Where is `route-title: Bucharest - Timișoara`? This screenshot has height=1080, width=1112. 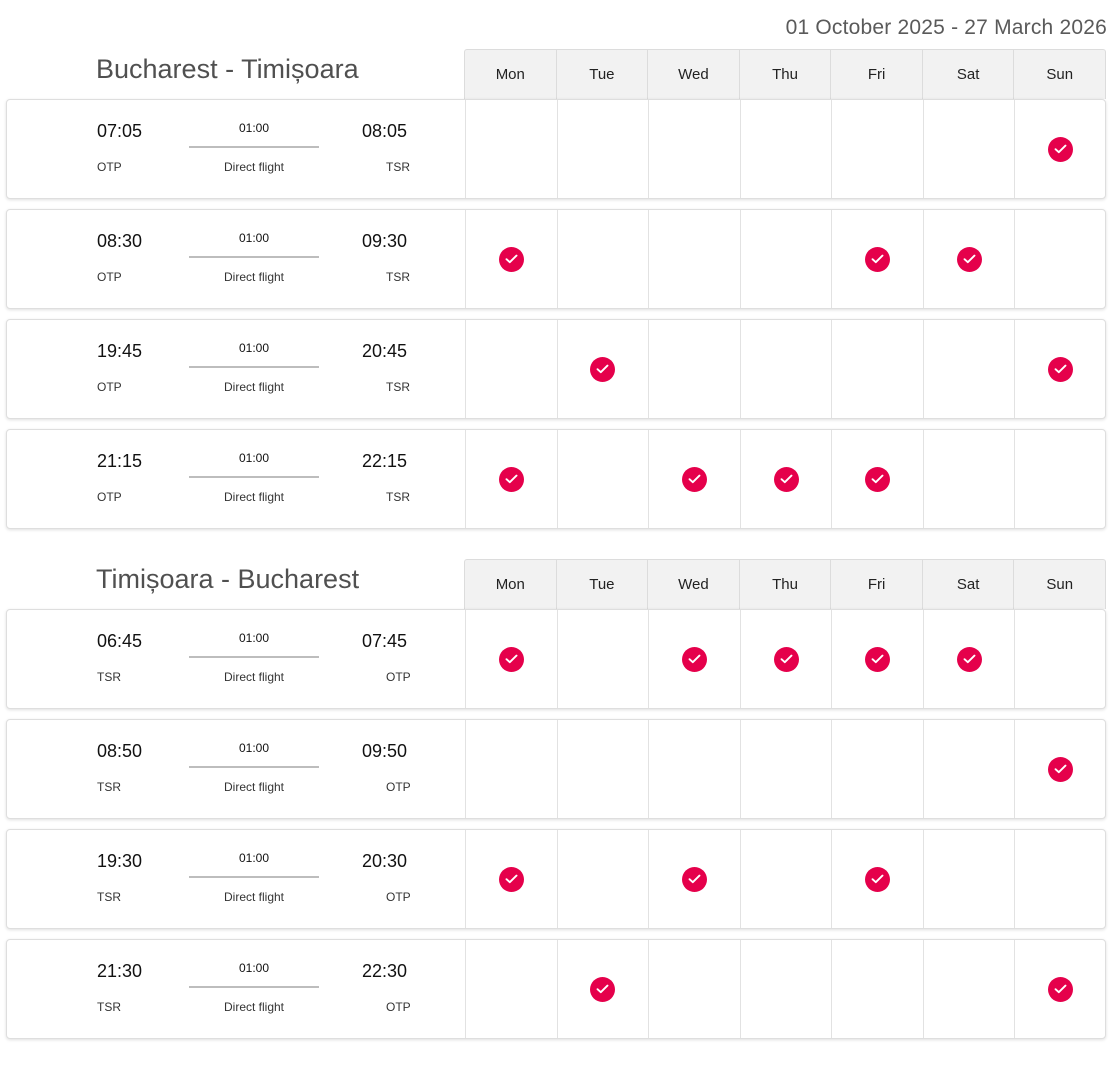
route-title: Bucharest - Timișoara is located at coordinates (227, 69).